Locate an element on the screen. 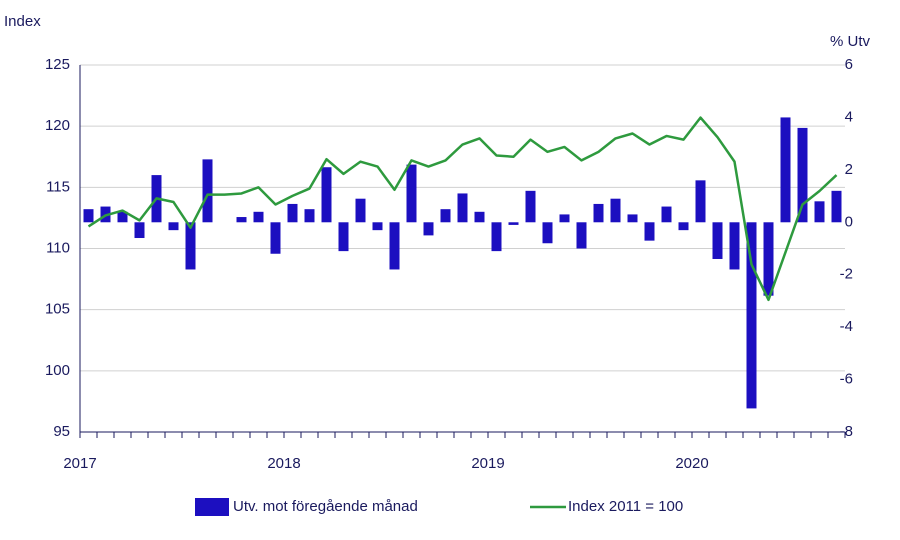 The image size is (900, 540). y-tick-label: 95 is located at coordinates (61, 431).